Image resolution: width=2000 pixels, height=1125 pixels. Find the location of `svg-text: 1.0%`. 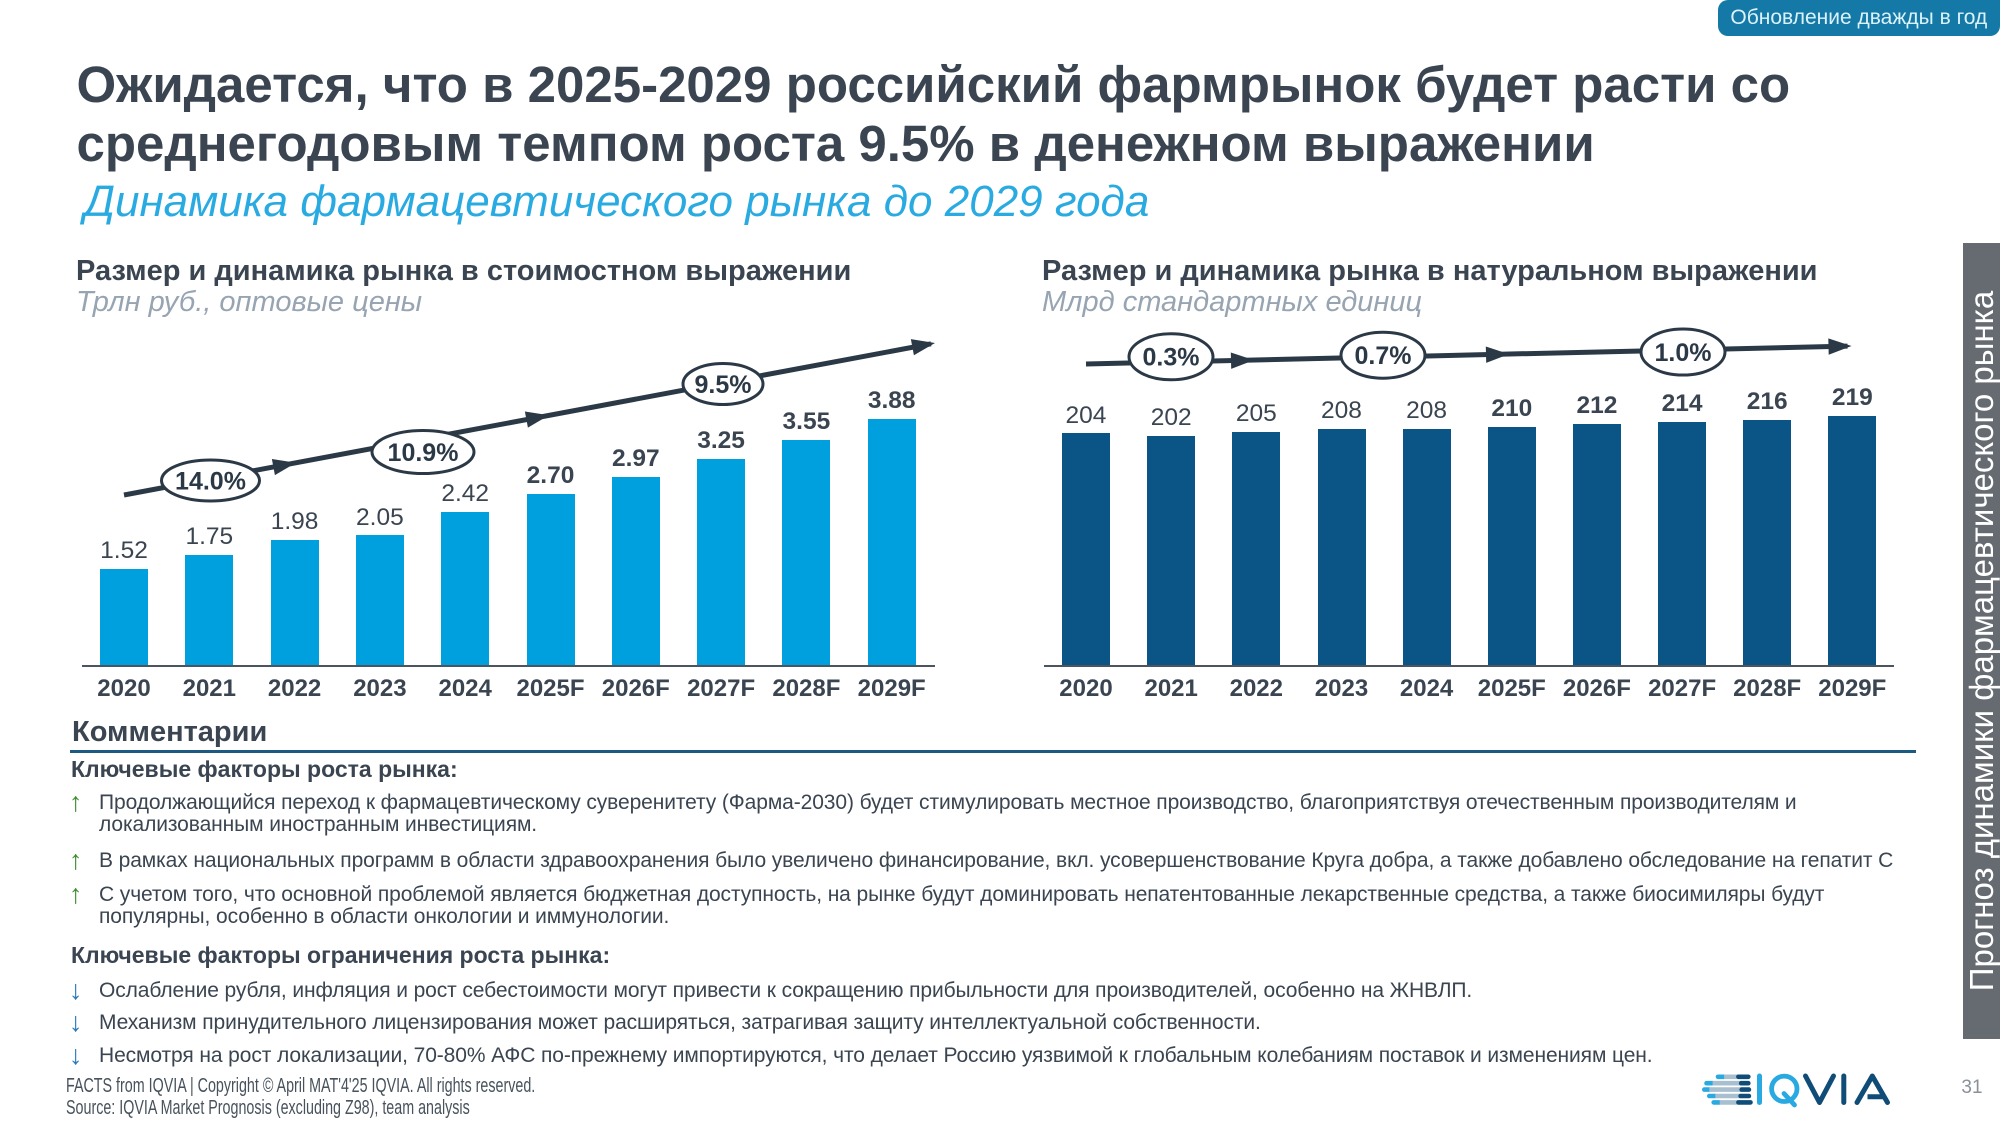

svg-text: 1.0% is located at coordinates (1683, 353).